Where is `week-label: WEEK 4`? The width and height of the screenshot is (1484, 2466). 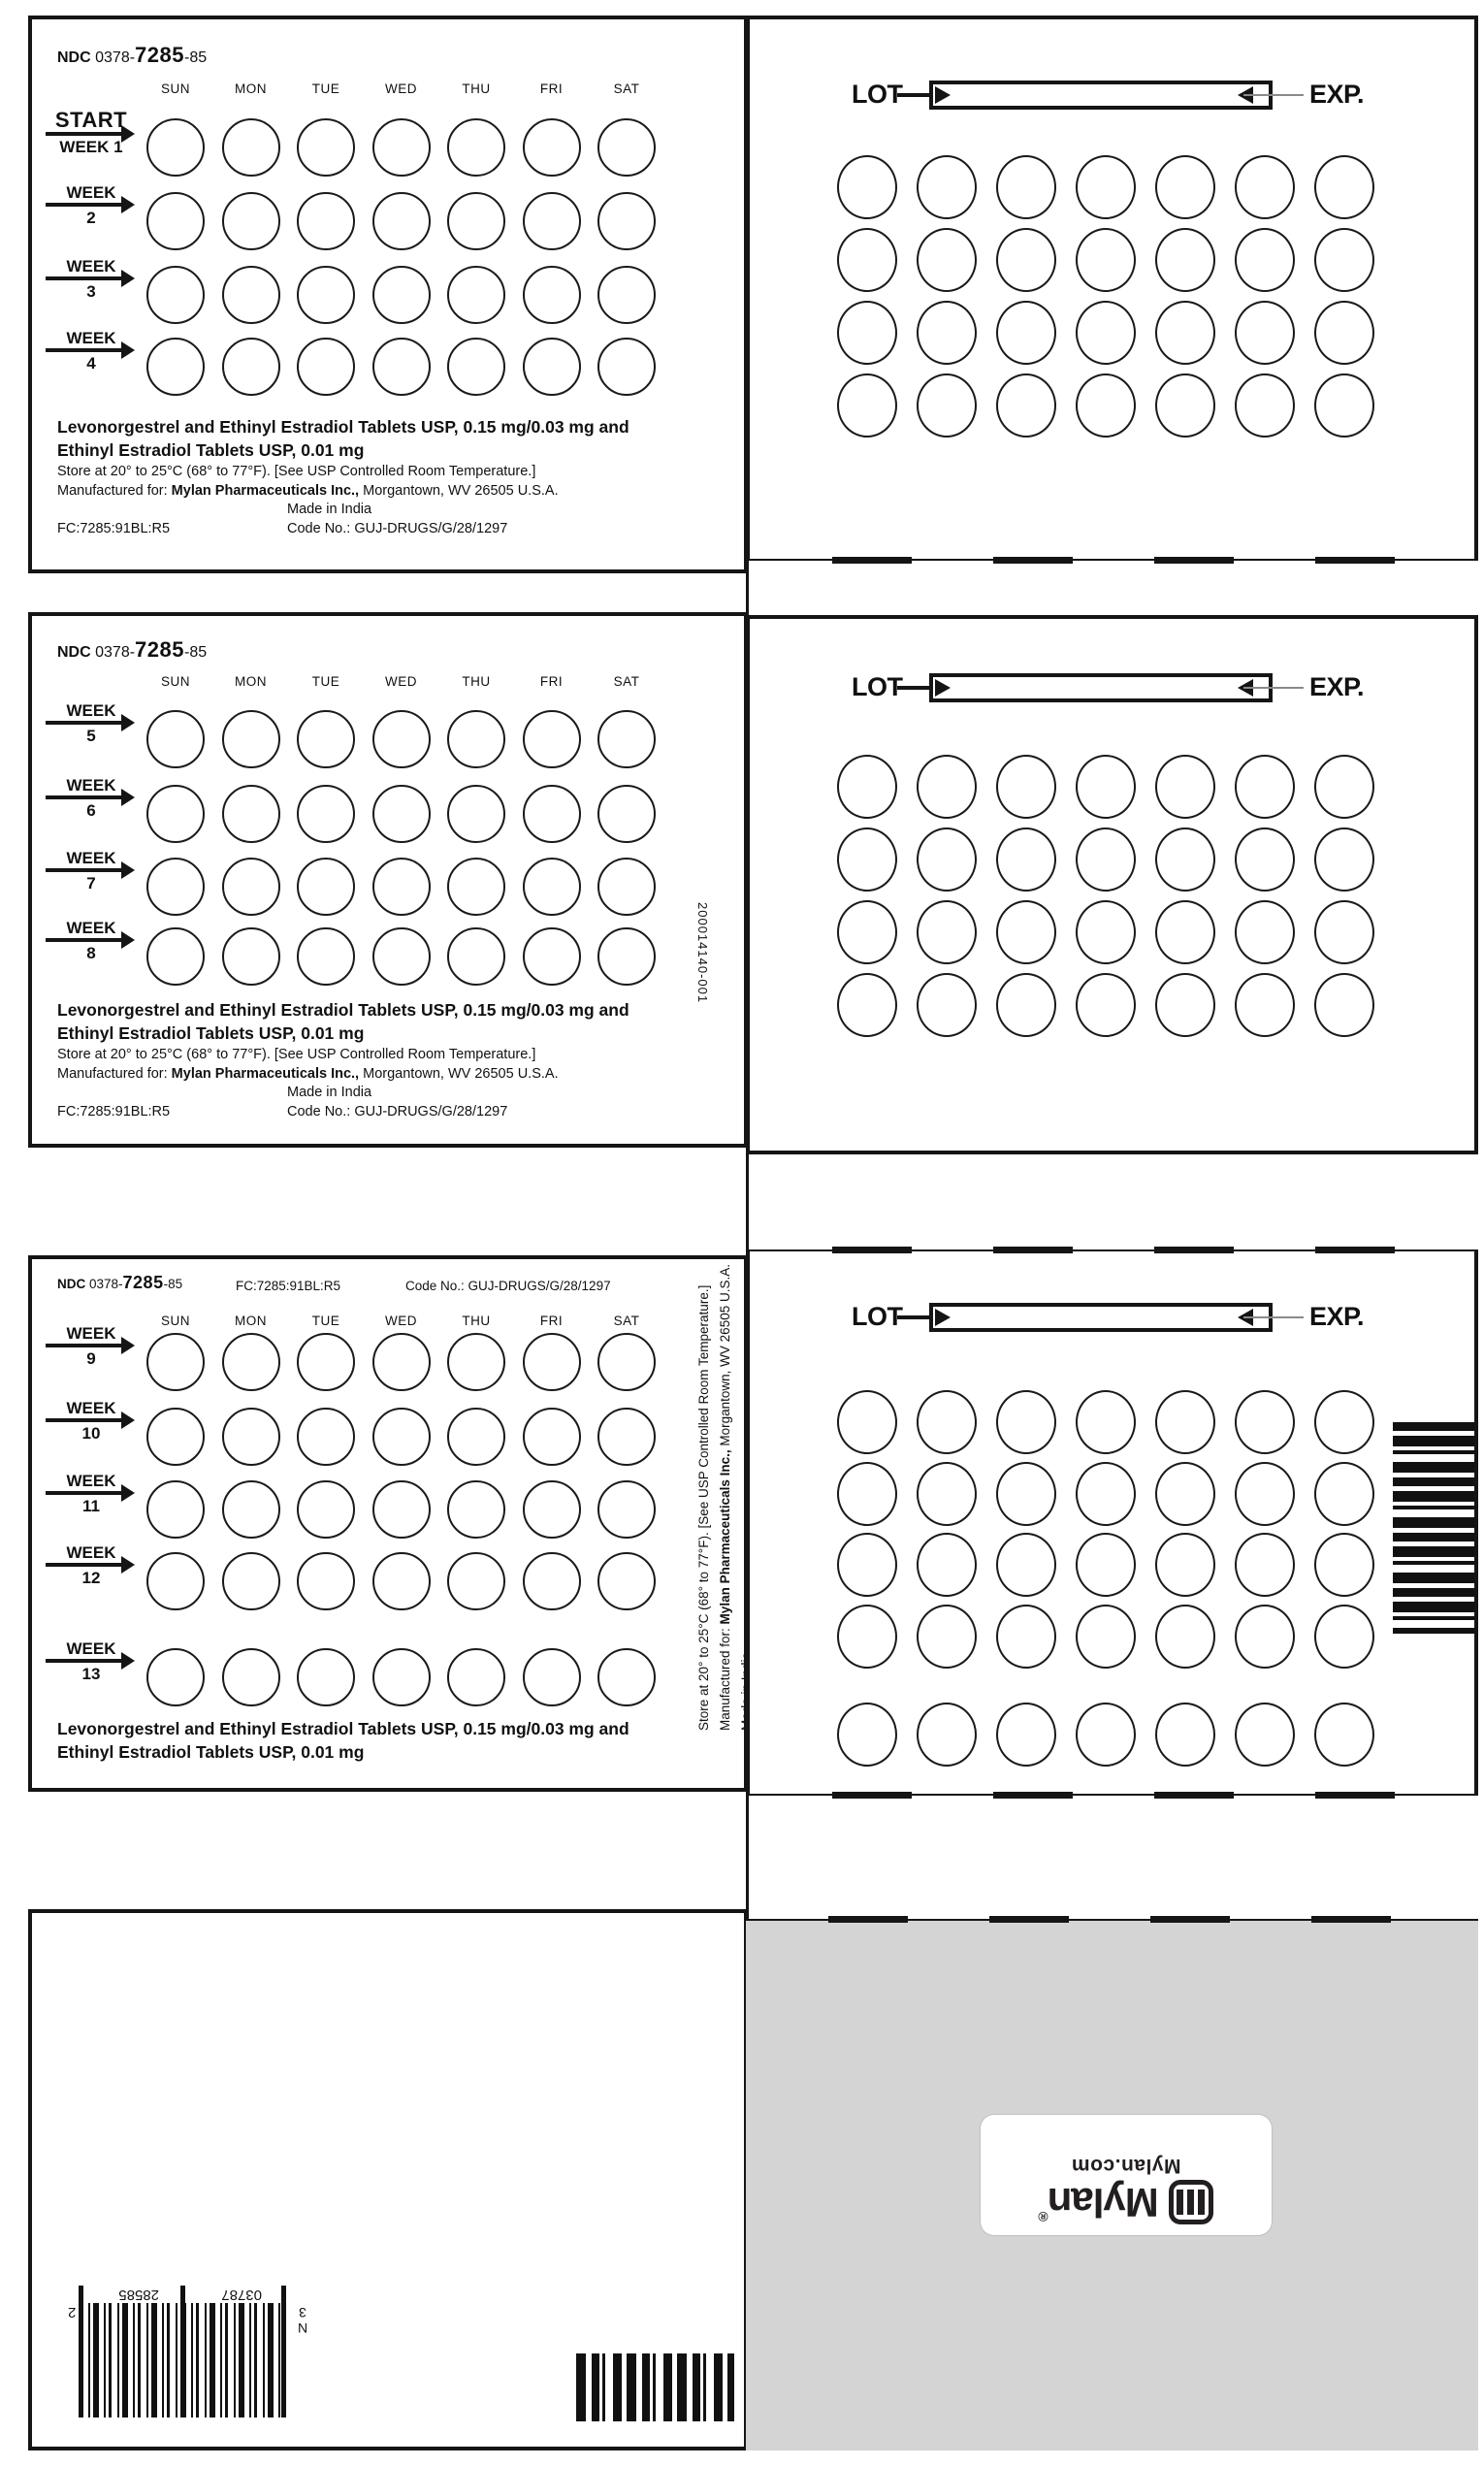 week-label: WEEK 4 is located at coordinates (91, 351).